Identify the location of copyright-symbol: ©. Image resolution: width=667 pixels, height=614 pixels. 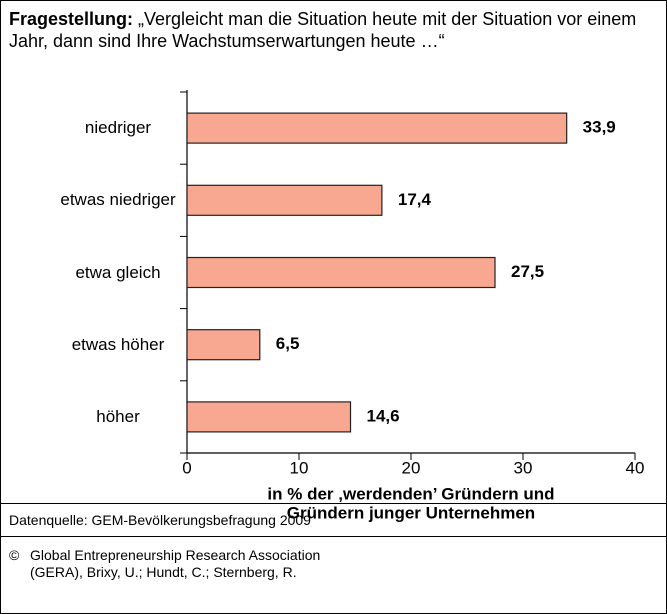
(14, 555).